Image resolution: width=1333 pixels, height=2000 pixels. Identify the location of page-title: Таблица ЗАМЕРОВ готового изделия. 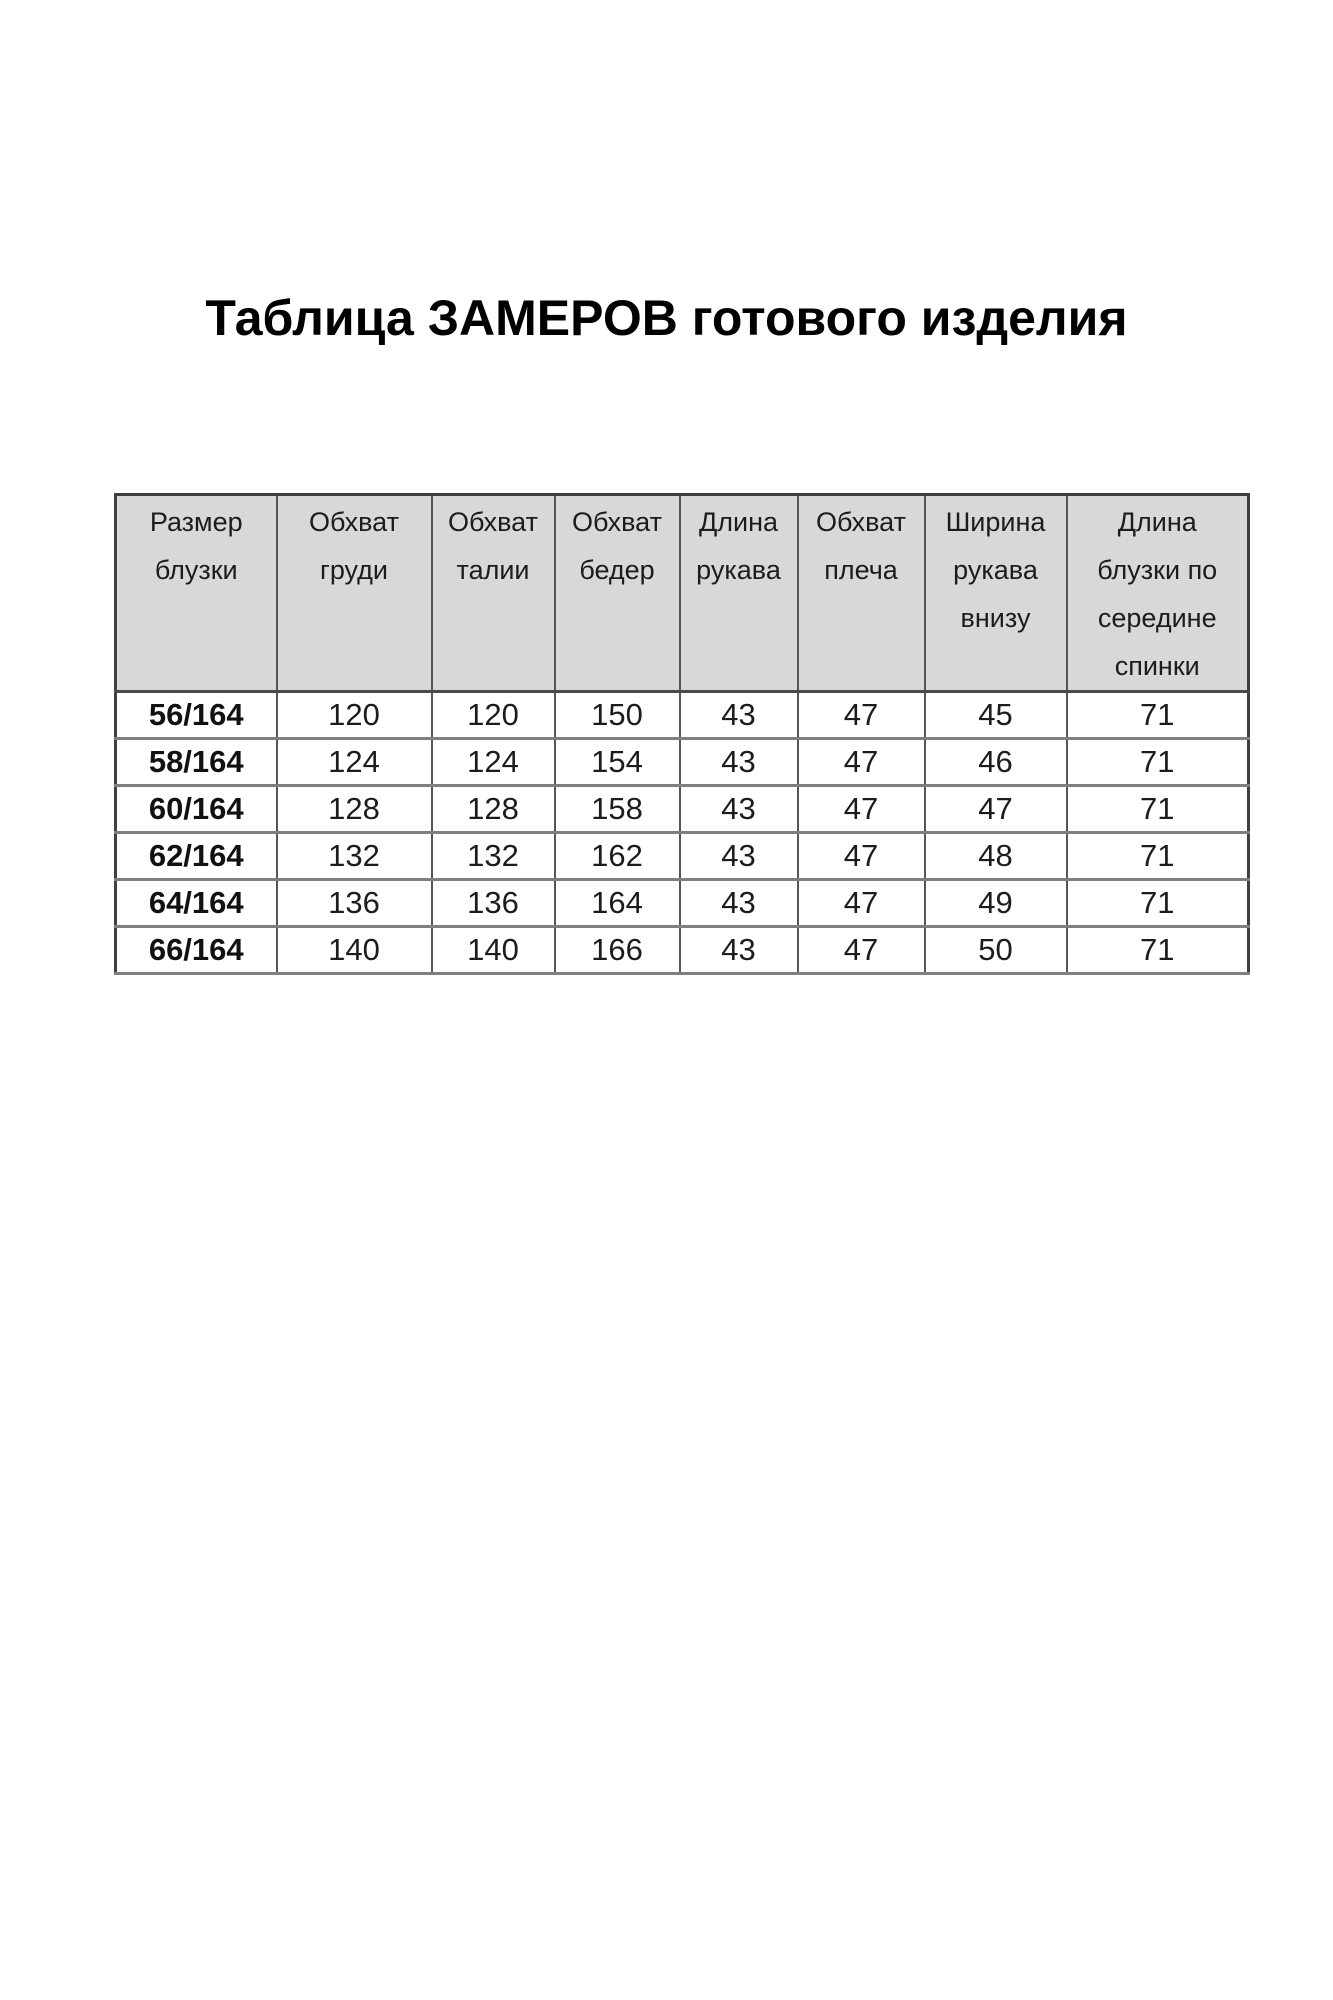
(666, 318).